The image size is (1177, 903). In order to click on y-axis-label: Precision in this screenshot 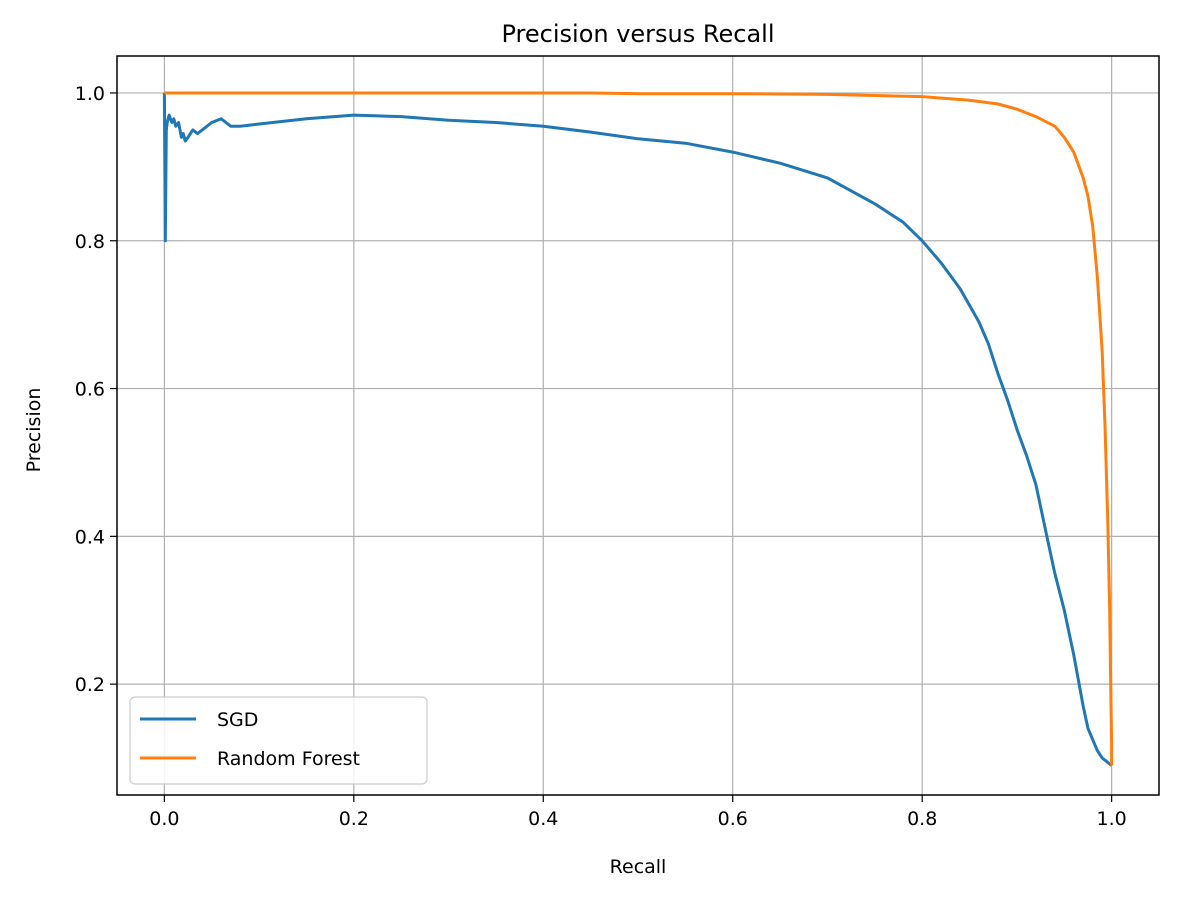, I will do `click(34, 430)`.